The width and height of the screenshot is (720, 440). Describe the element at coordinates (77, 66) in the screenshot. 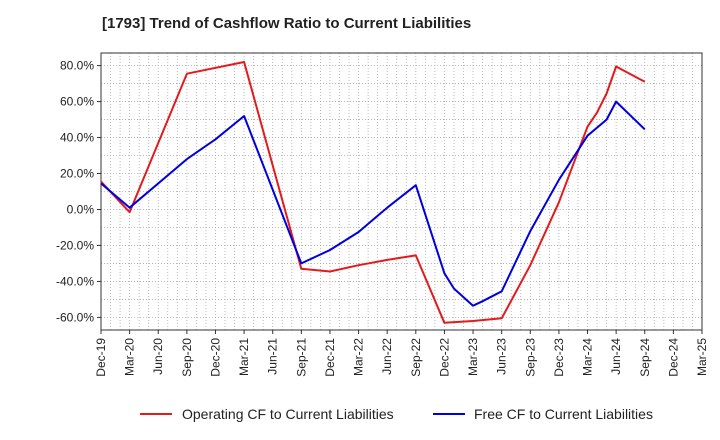

I see `y-tick-label: 80.0%` at that location.